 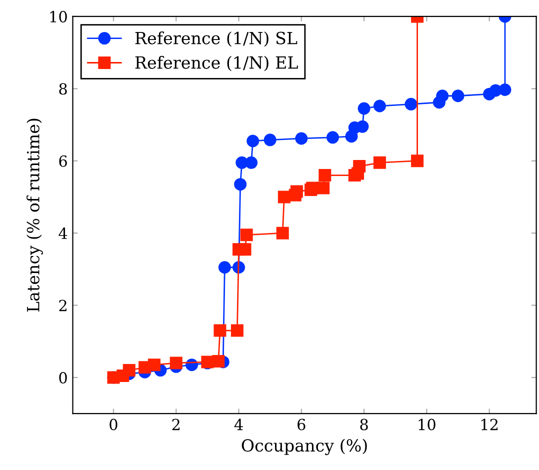 I want to click on x-tick-label: 2, so click(x=176, y=424).